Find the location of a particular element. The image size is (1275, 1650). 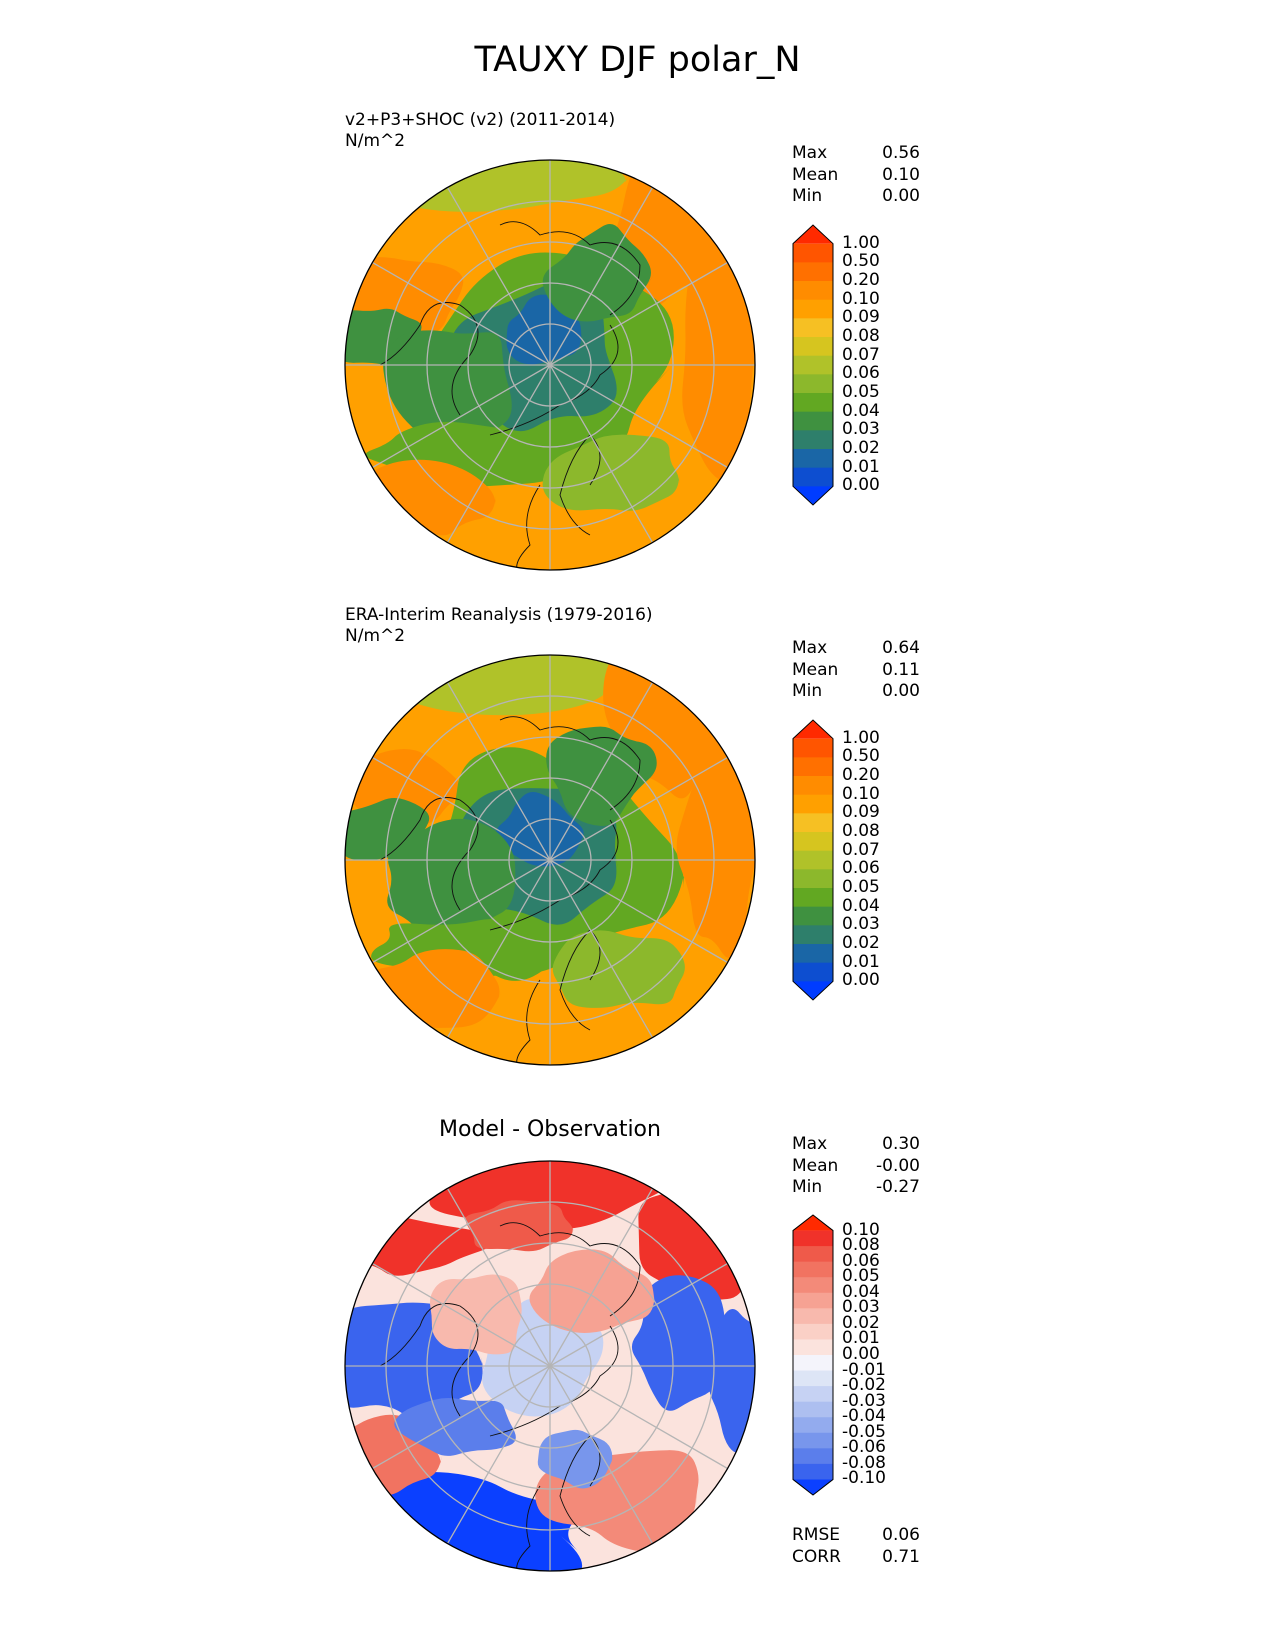

panel-title: v2+P3+SHOC (v2) (2011-2014) is located at coordinates (480, 120).